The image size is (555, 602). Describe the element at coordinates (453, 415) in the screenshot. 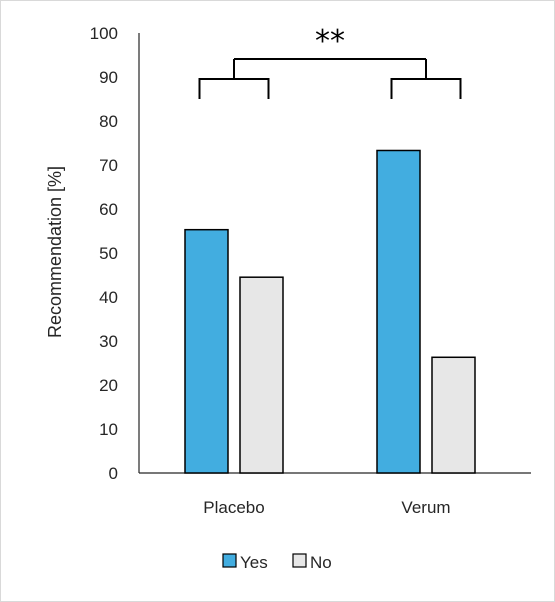

I see `bar-no-verum` at that location.